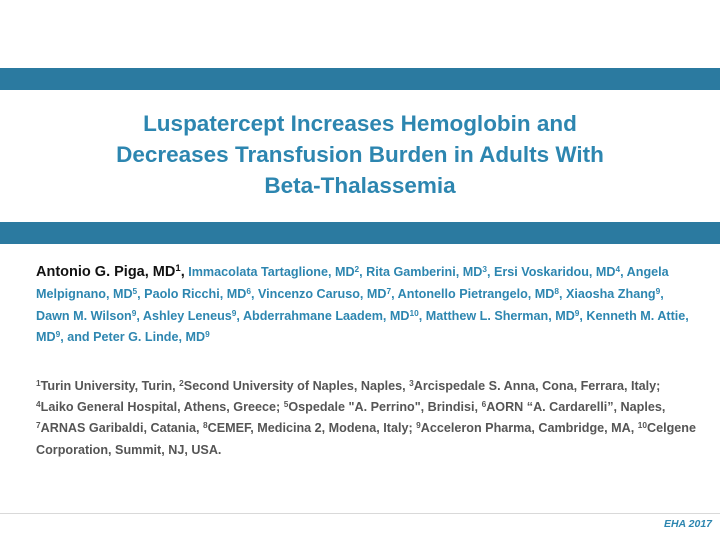  I want to click on affiliation-entry: 6AORN “A. Cardarelli”, Naples,, so click(574, 407).